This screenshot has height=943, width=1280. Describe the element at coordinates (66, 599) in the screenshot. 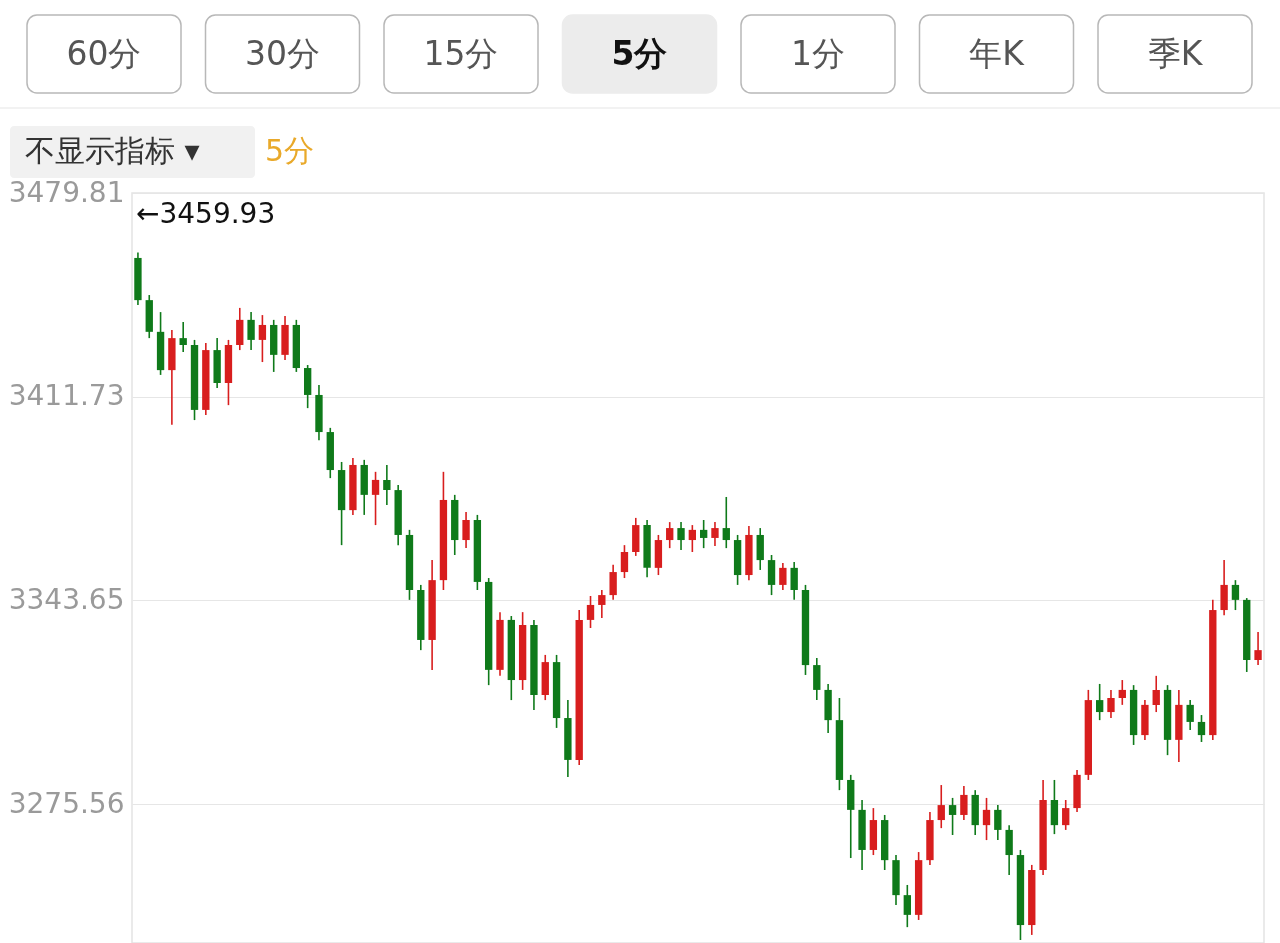

I see `y-tick-label: 3343.65` at that location.